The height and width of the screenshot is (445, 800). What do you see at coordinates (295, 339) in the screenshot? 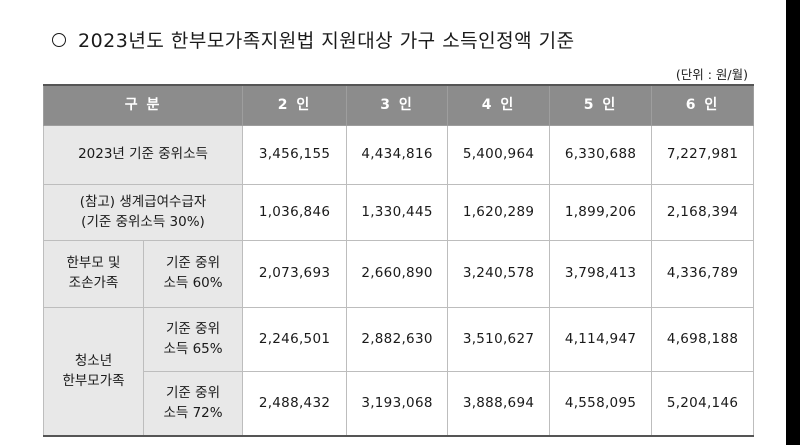
I see `table-cell: 2,246,501` at bounding box center [295, 339].